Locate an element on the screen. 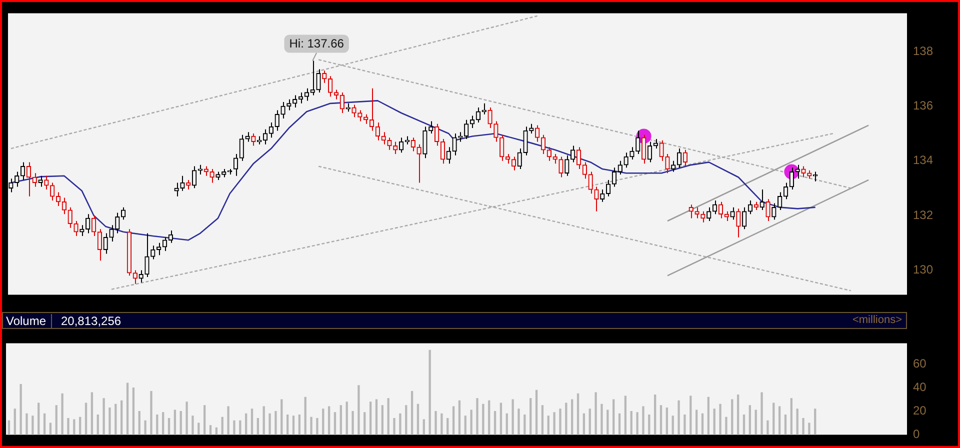 The height and width of the screenshot is (448, 960). y-tick-label: 20 is located at coordinates (920, 411).